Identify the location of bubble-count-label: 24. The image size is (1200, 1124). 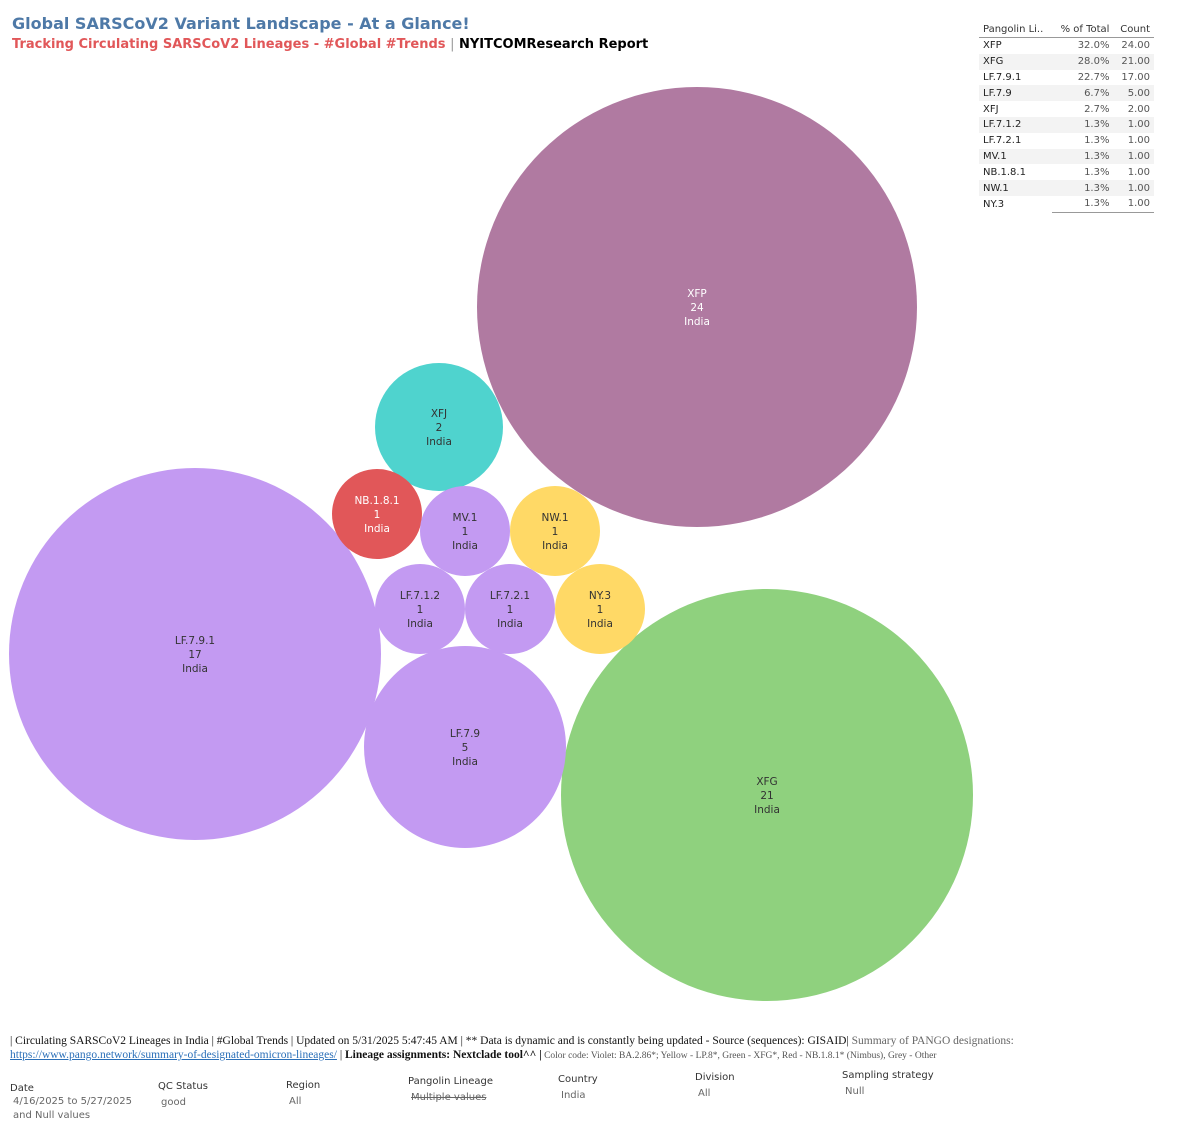
(697, 308).